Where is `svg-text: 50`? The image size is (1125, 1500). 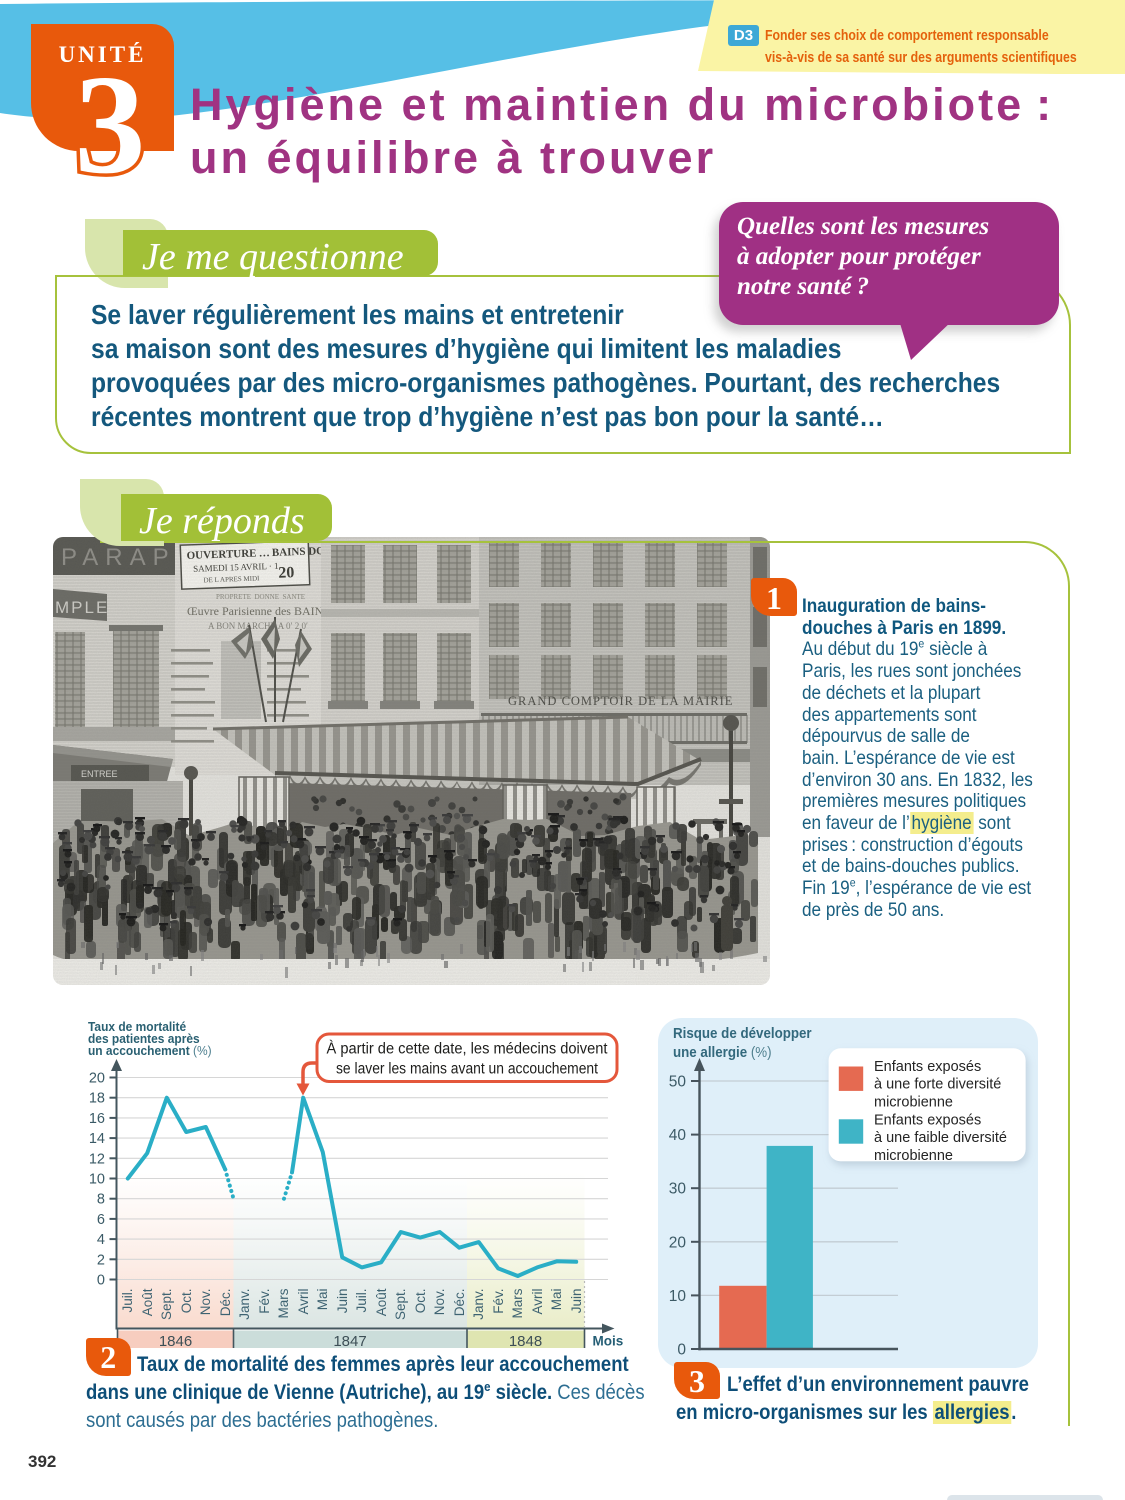
svg-text: 50 is located at coordinates (678, 1082).